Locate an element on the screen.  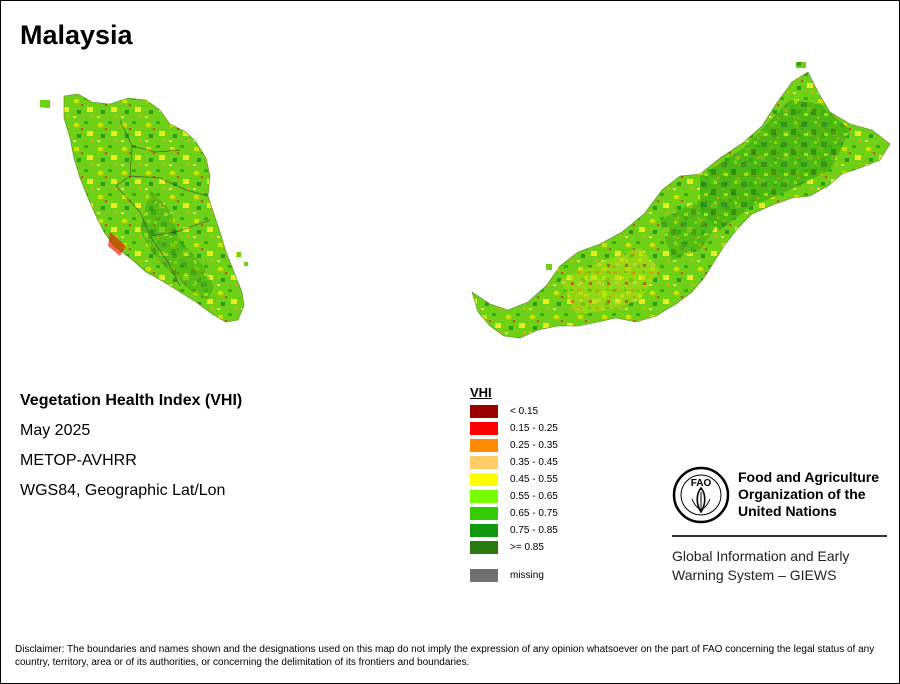
period: May 2025 is located at coordinates (55, 430).